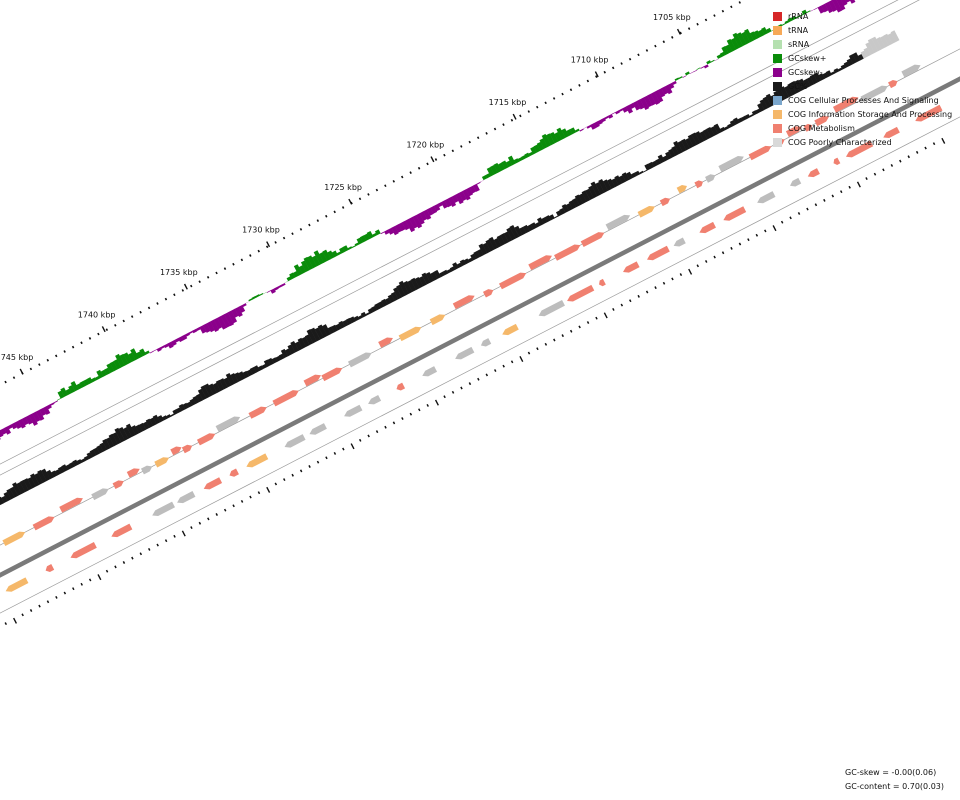 Image resolution: width=960 pixels, height=800 pixels. Describe the element at coordinates (799, 44) in the screenshot. I see `legend-label: sRNA` at that location.